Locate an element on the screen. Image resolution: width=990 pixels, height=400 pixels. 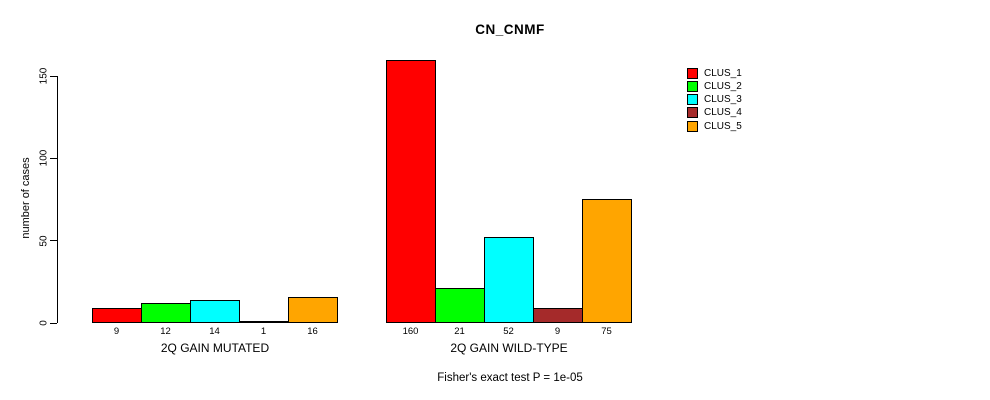
bar-value-label: 52 is located at coordinates (508, 331).